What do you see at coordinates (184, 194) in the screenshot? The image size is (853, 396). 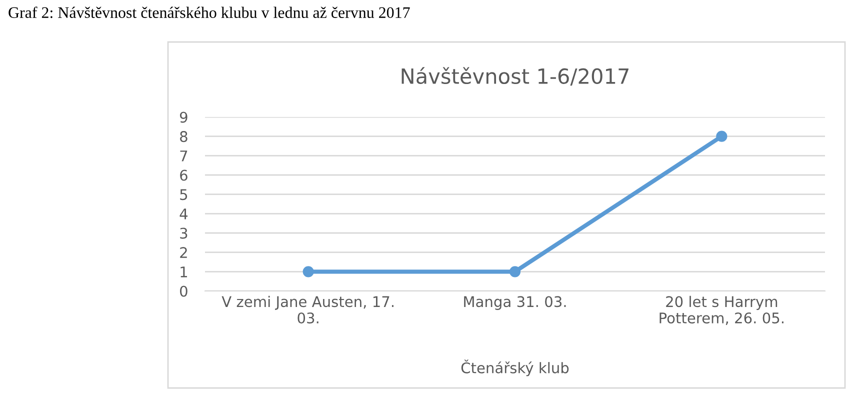 I see `y-tick-label: 5` at bounding box center [184, 194].